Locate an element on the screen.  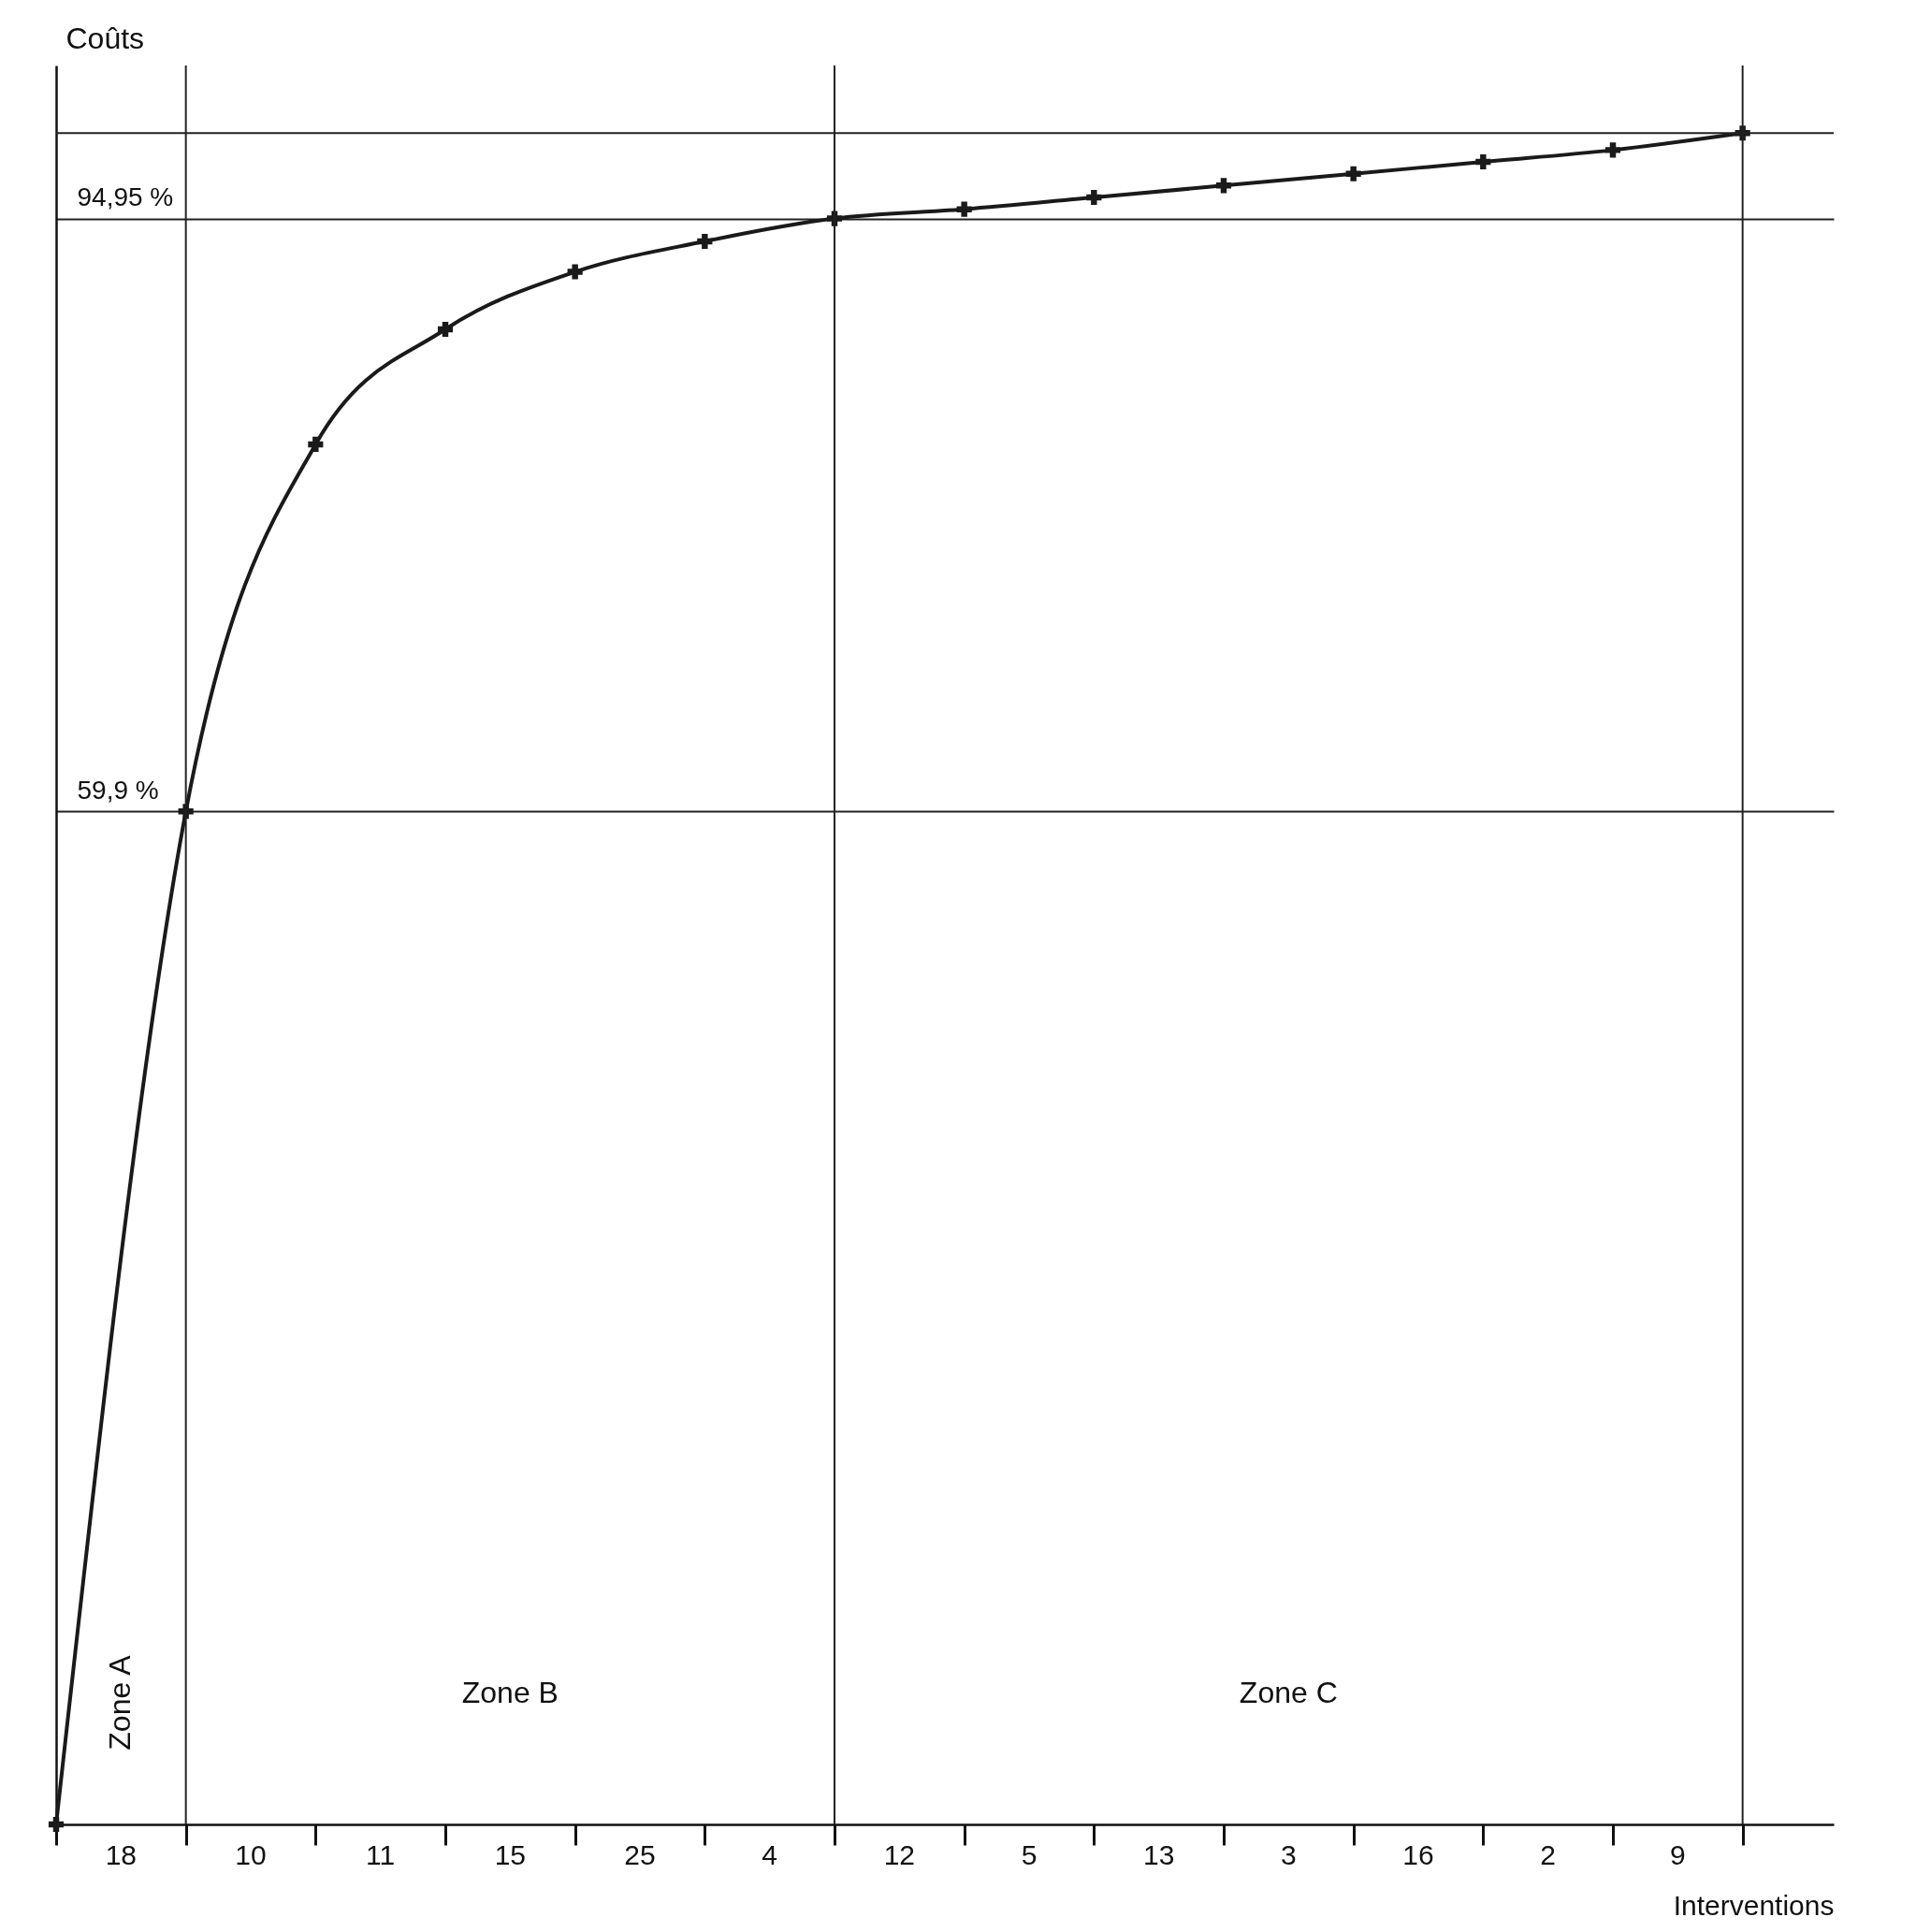
text: 13 is located at coordinates (1158, 1855).